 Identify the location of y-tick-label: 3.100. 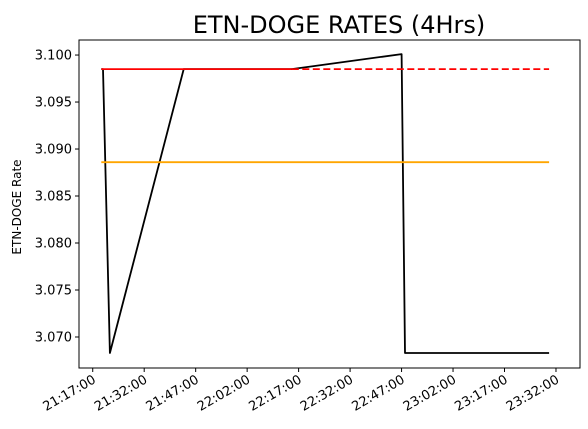
(53, 56).